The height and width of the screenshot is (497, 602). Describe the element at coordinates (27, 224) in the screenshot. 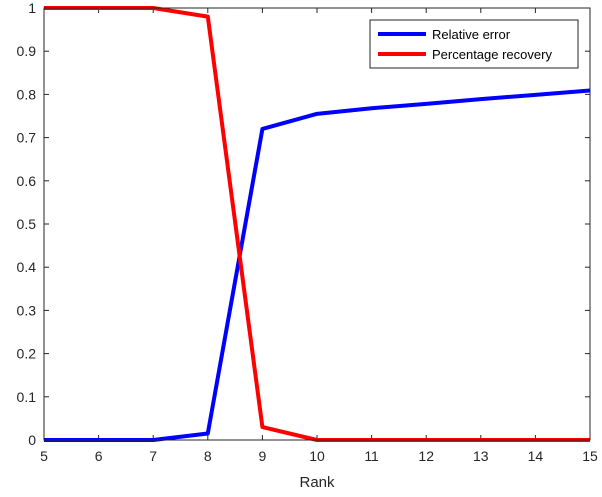

I see `y-tick-label: 0.5` at that location.